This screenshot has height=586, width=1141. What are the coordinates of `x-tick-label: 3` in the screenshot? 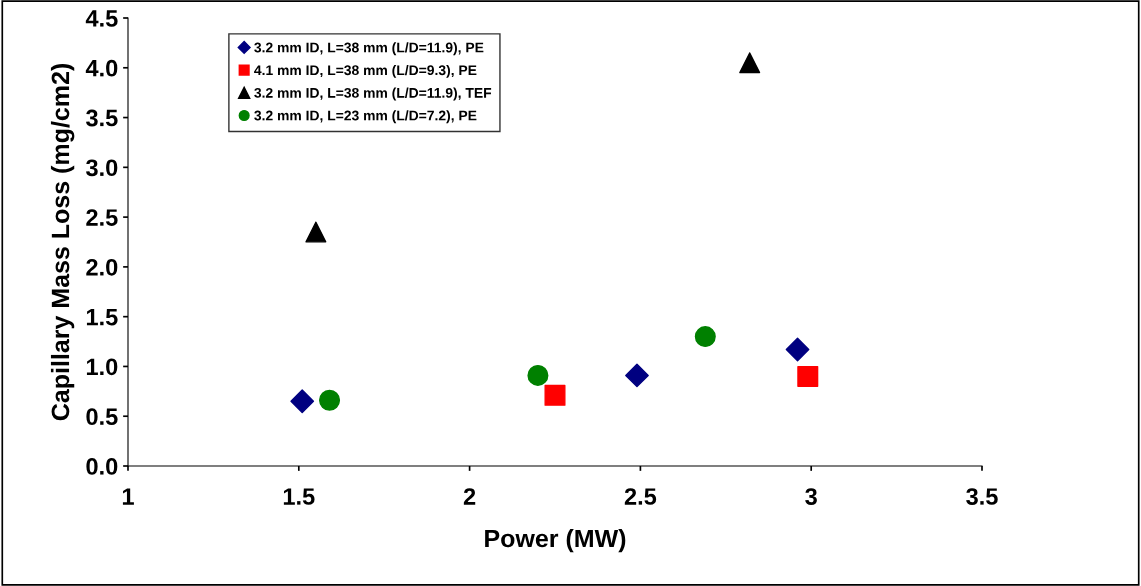 It's located at (811, 496).